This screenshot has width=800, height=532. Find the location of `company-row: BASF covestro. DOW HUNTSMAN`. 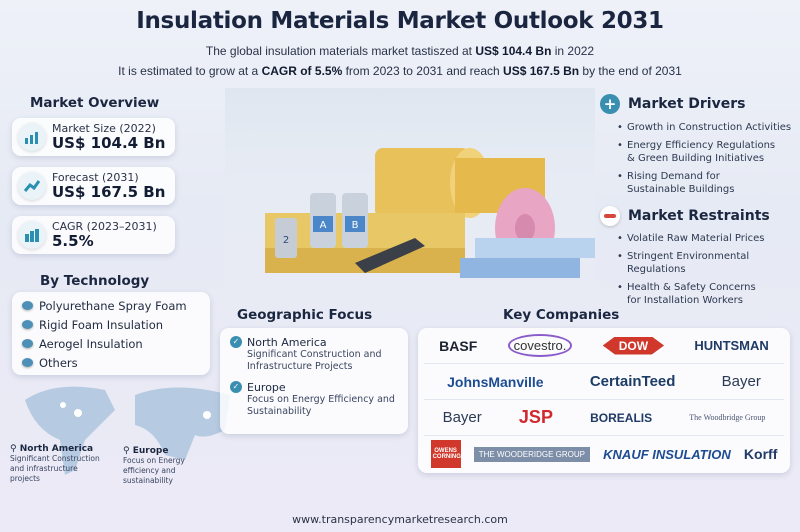

company-row: BASF covestro. DOW HUNTSMAN is located at coordinates (604, 346).